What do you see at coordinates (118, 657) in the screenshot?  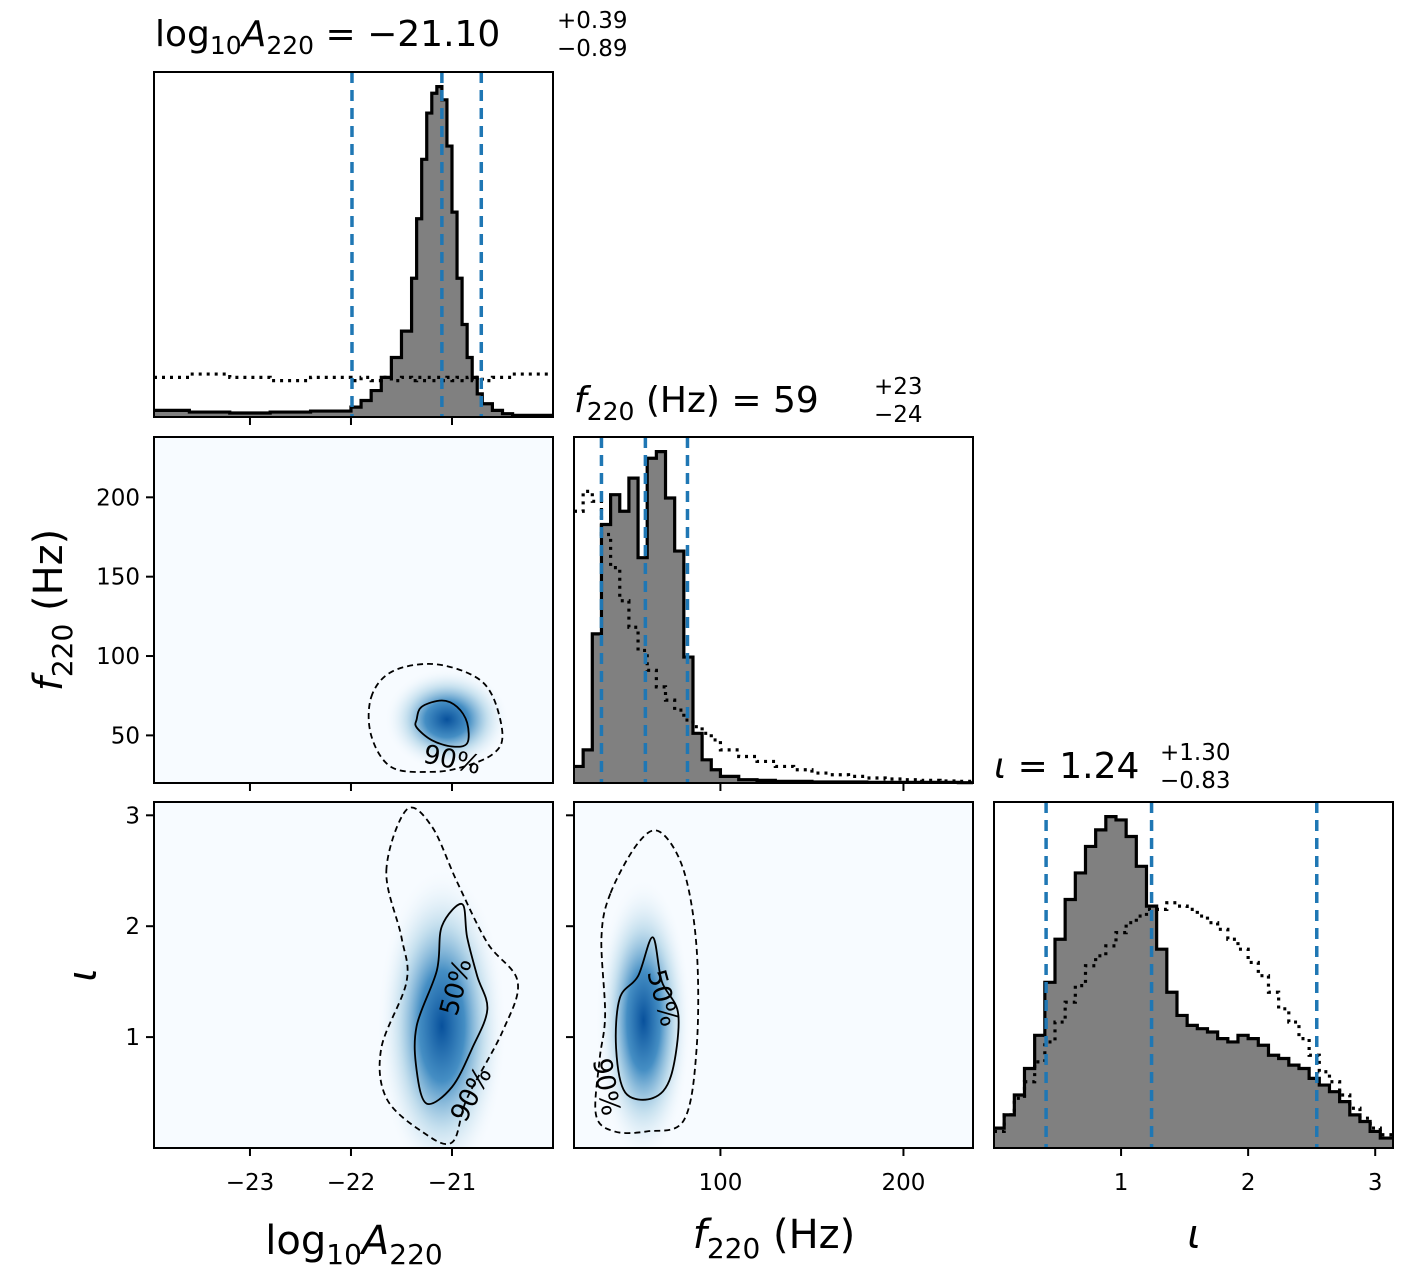 I see `ytick-label-f-1: 100` at bounding box center [118, 657].